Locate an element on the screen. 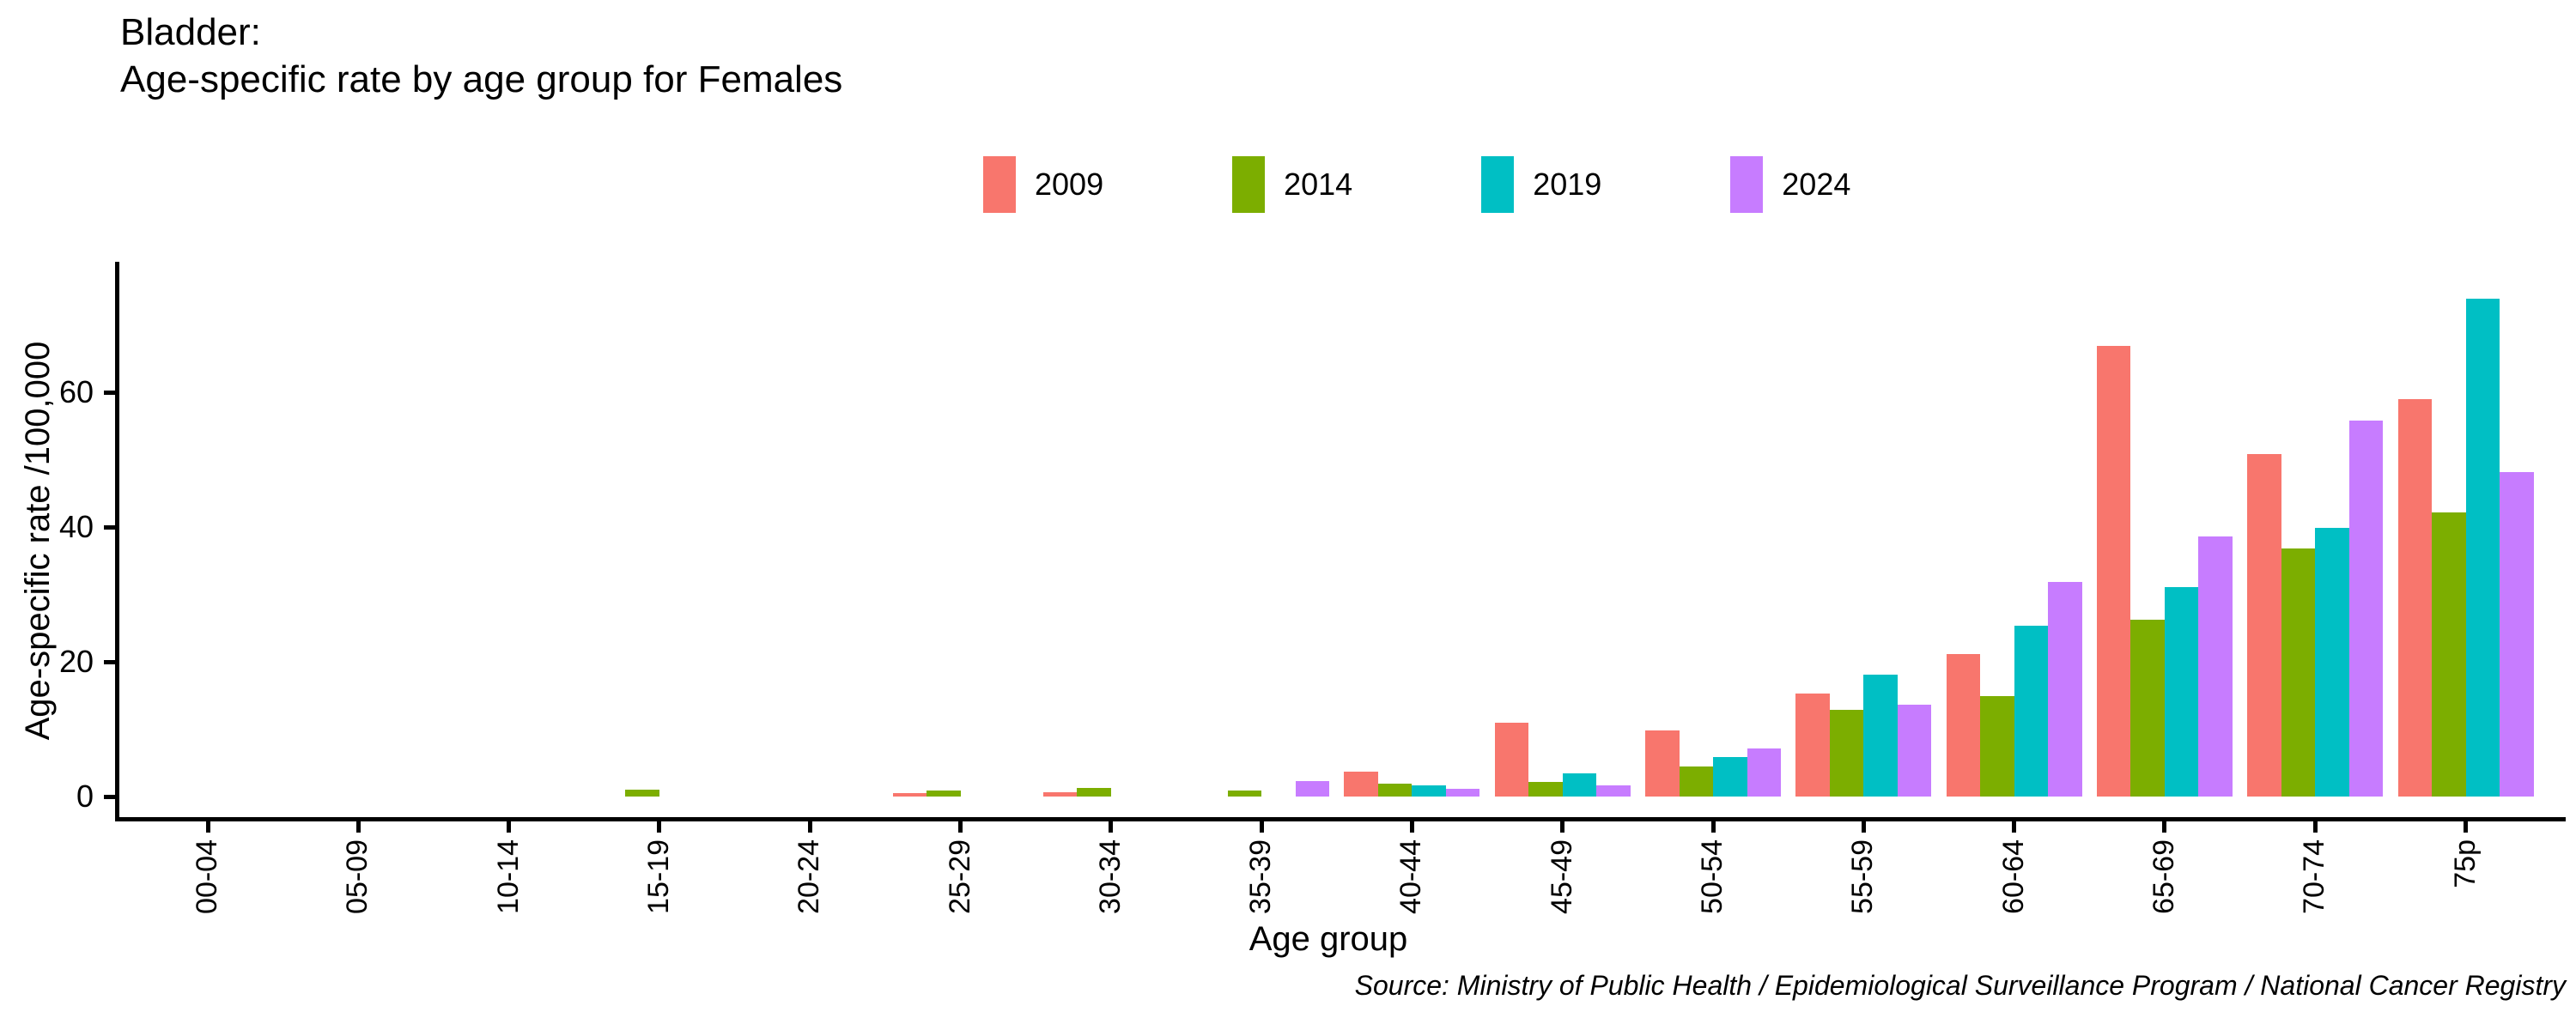 This screenshot has height=1030, width=2576. legend-label: 2024 is located at coordinates (1816, 184).